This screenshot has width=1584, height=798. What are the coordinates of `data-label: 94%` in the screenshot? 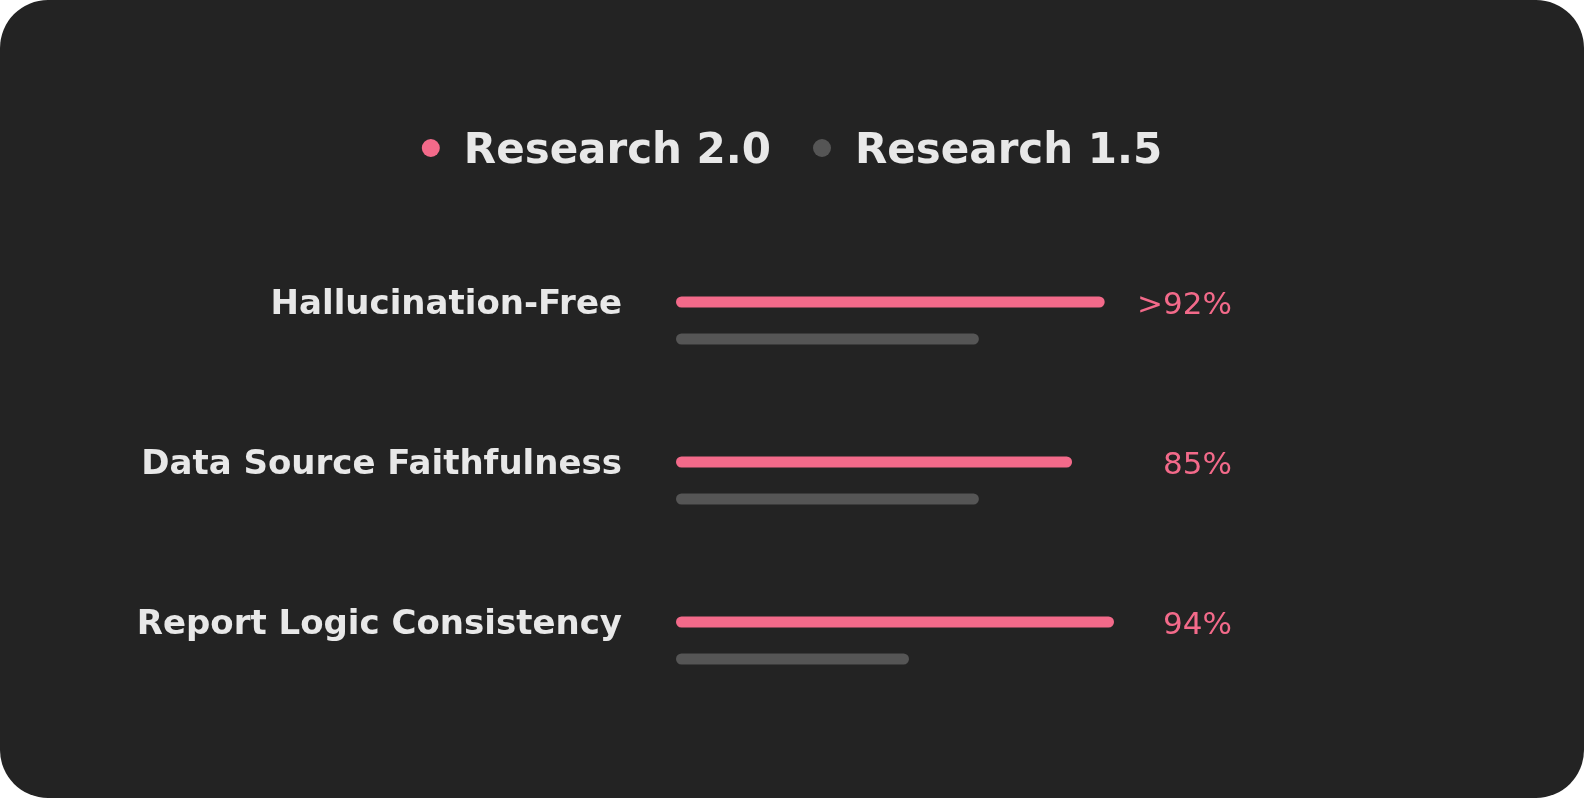 It's located at (1197, 623).